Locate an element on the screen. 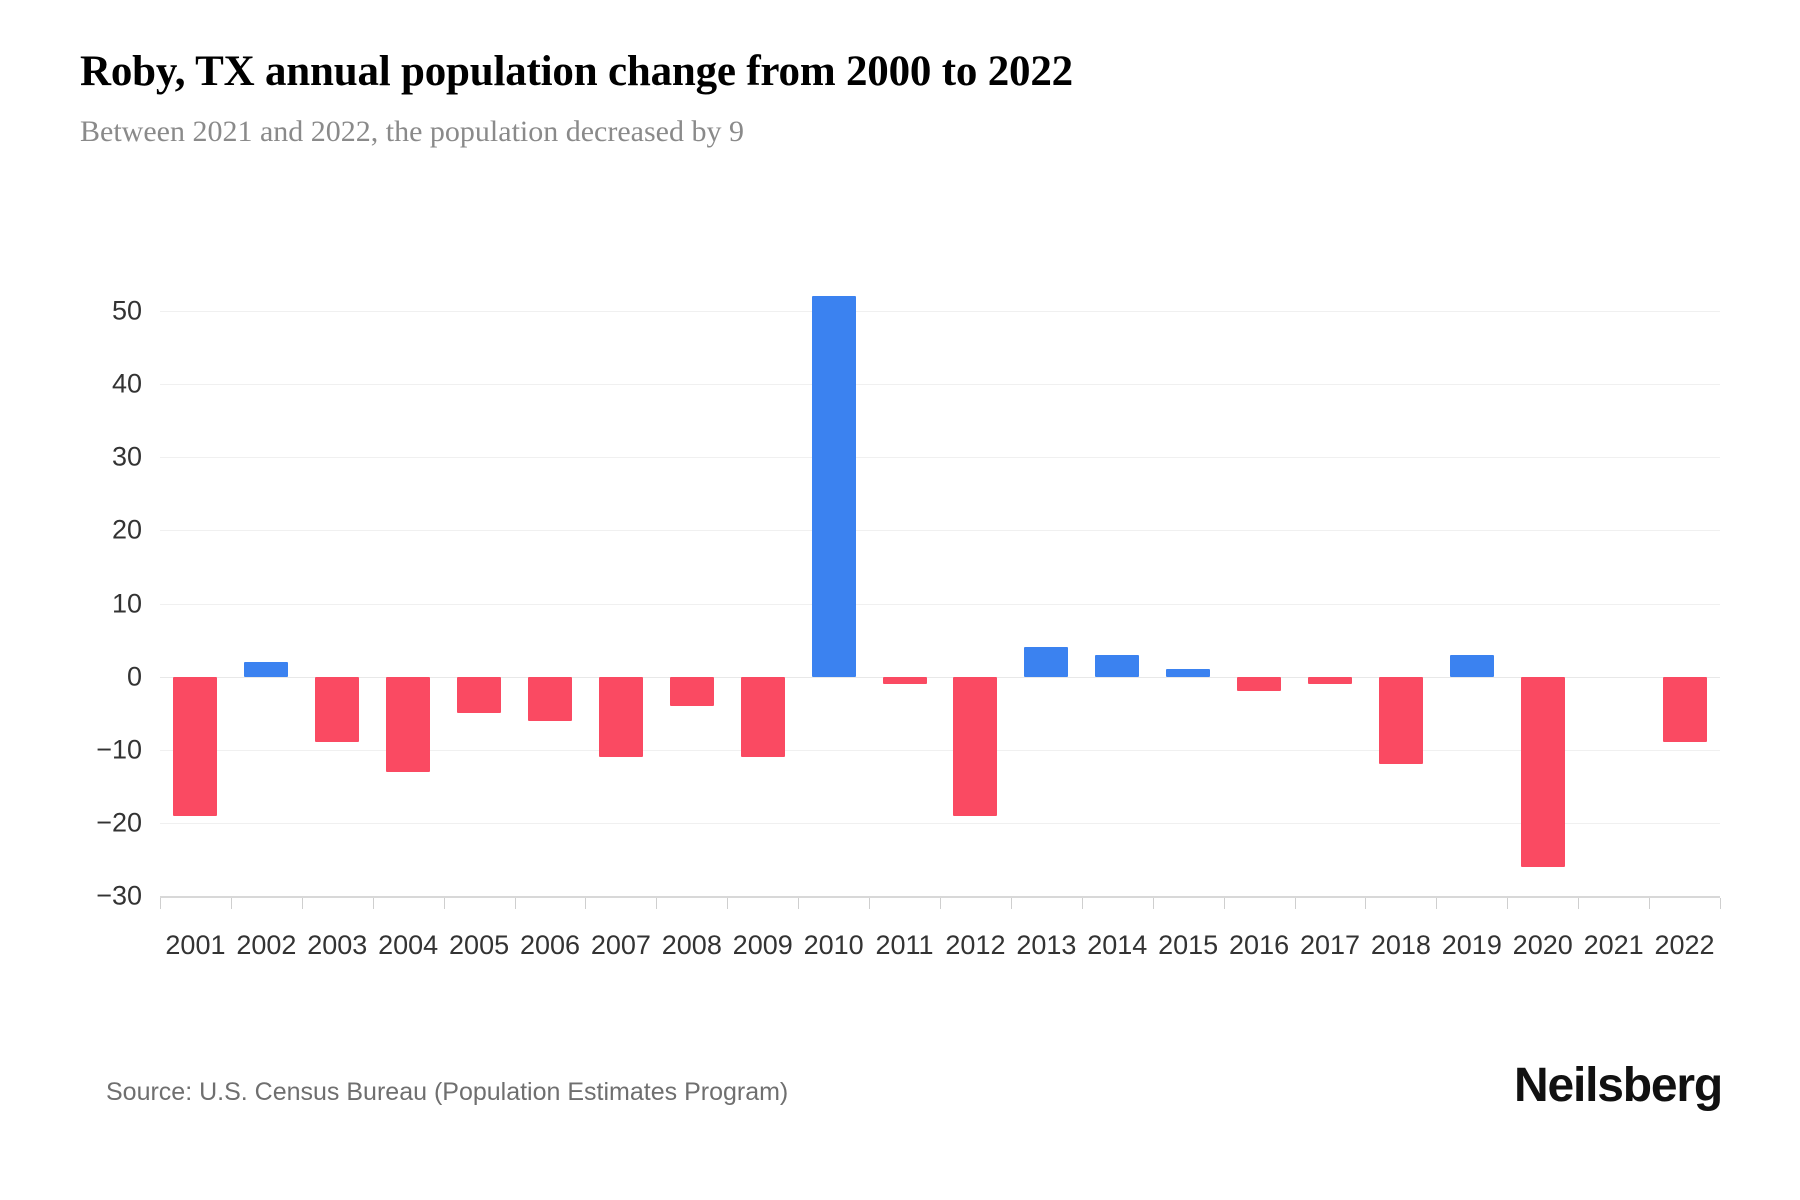  bar-2015 is located at coordinates (1188, 673).